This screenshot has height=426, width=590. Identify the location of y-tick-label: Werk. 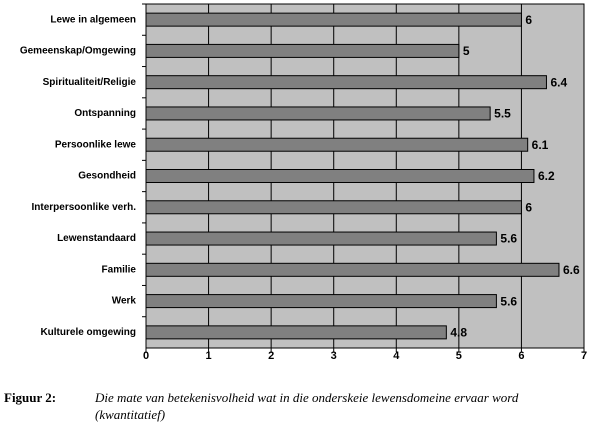
(124, 301).